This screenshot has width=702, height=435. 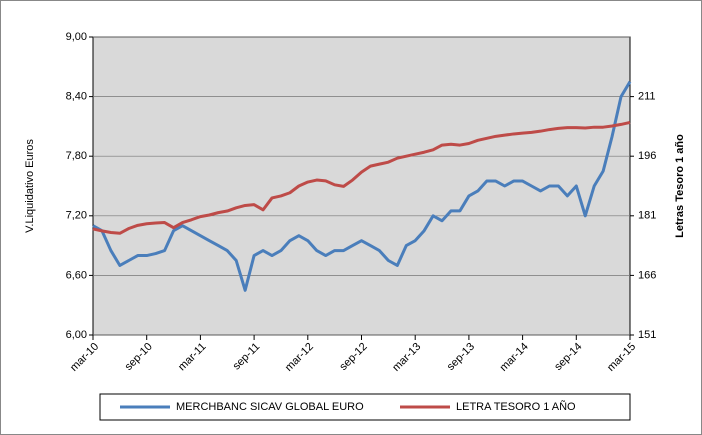 What do you see at coordinates (76, 156) in the screenshot?
I see `y-tick-label: 7,80` at bounding box center [76, 156].